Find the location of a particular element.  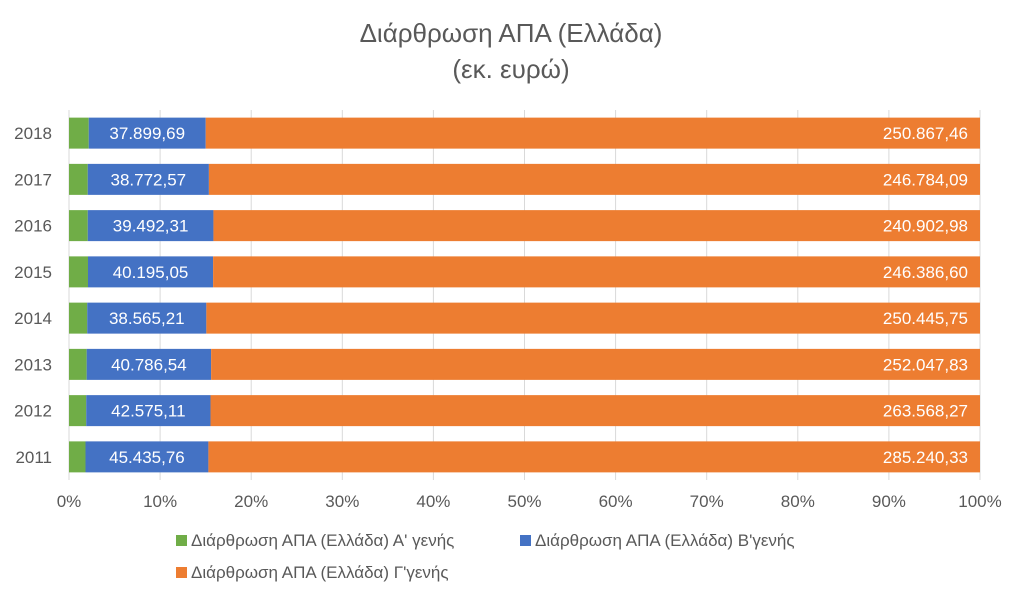

y-tick-label: 2011 is located at coordinates (33, 457).